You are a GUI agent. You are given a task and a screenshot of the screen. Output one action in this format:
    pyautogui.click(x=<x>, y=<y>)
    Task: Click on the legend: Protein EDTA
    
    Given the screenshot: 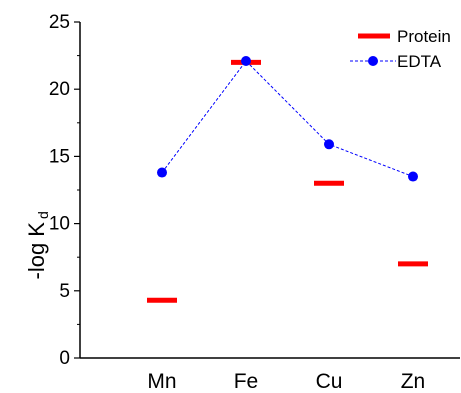 What is the action you would take?
    pyautogui.click(x=400, y=49)
    